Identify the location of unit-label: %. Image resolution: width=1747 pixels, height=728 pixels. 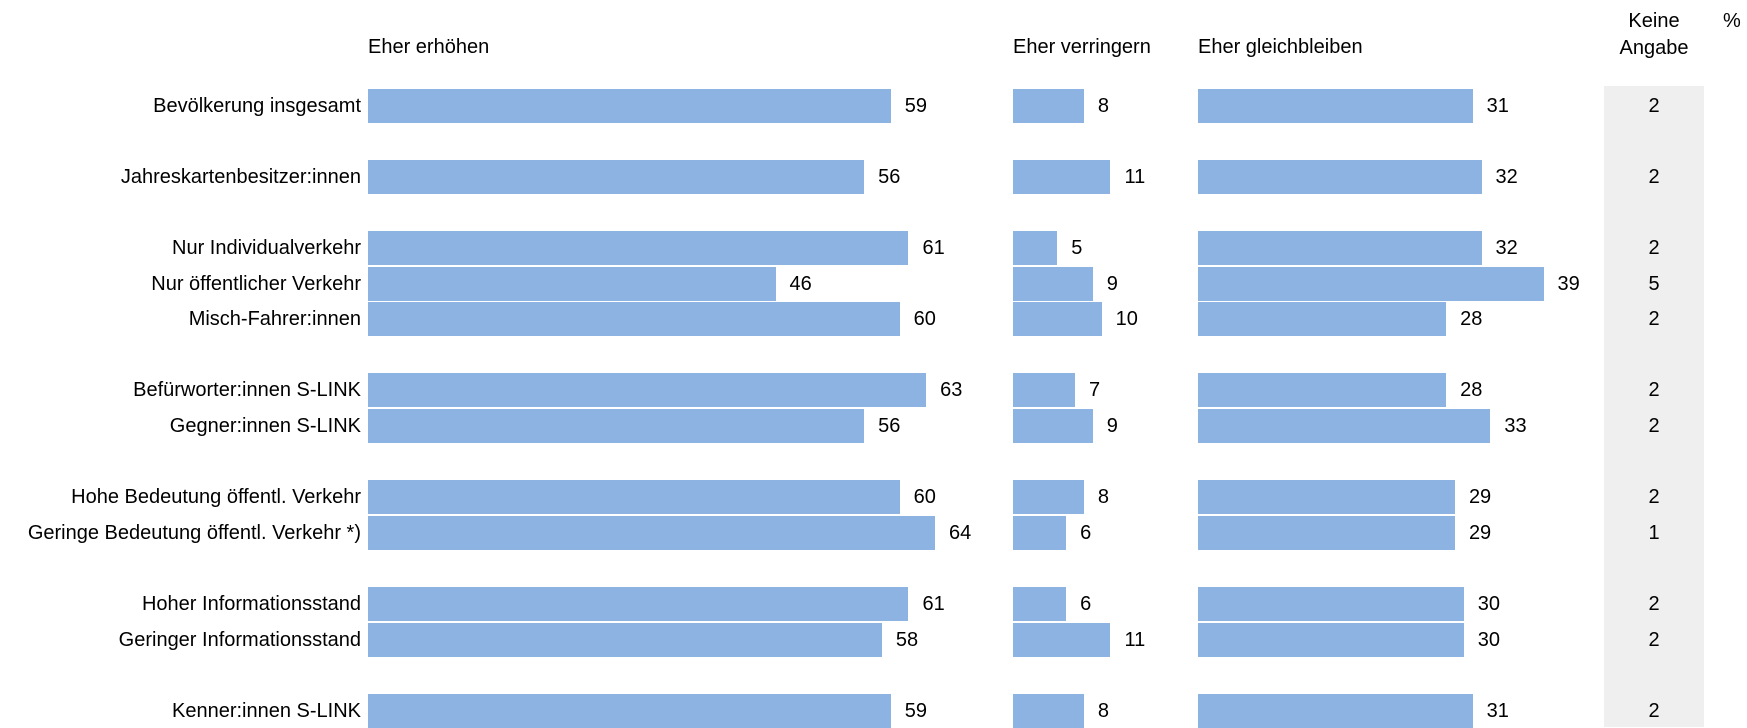
(1732, 21).